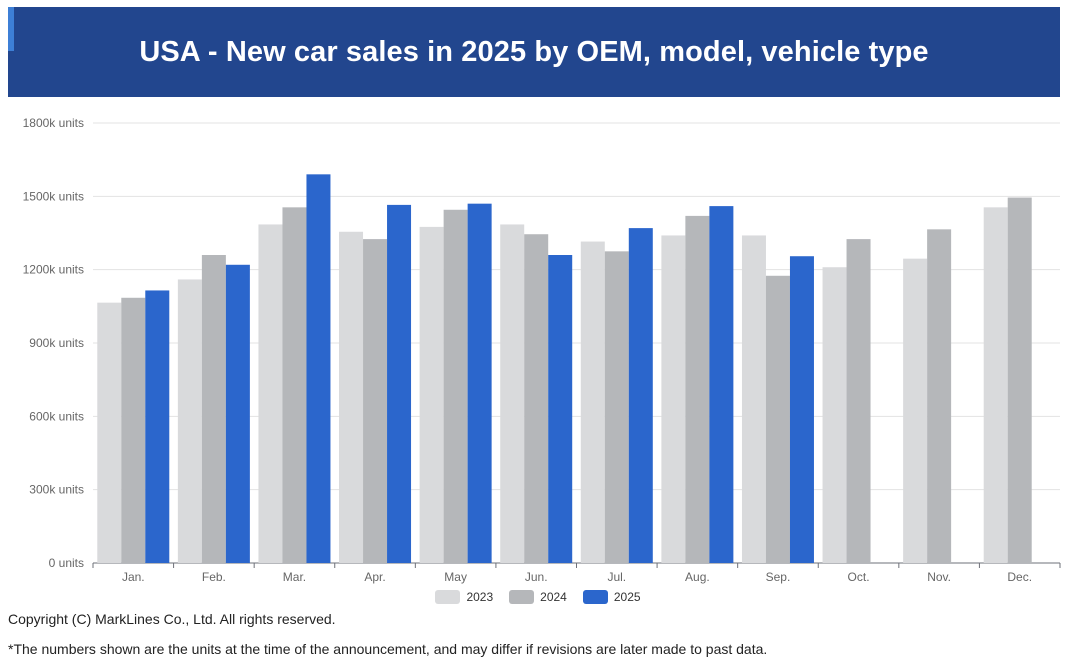 This screenshot has width=1070, height=662. Describe the element at coordinates (374, 577) in the screenshot. I see `x-tick-label: Apr.` at that location.